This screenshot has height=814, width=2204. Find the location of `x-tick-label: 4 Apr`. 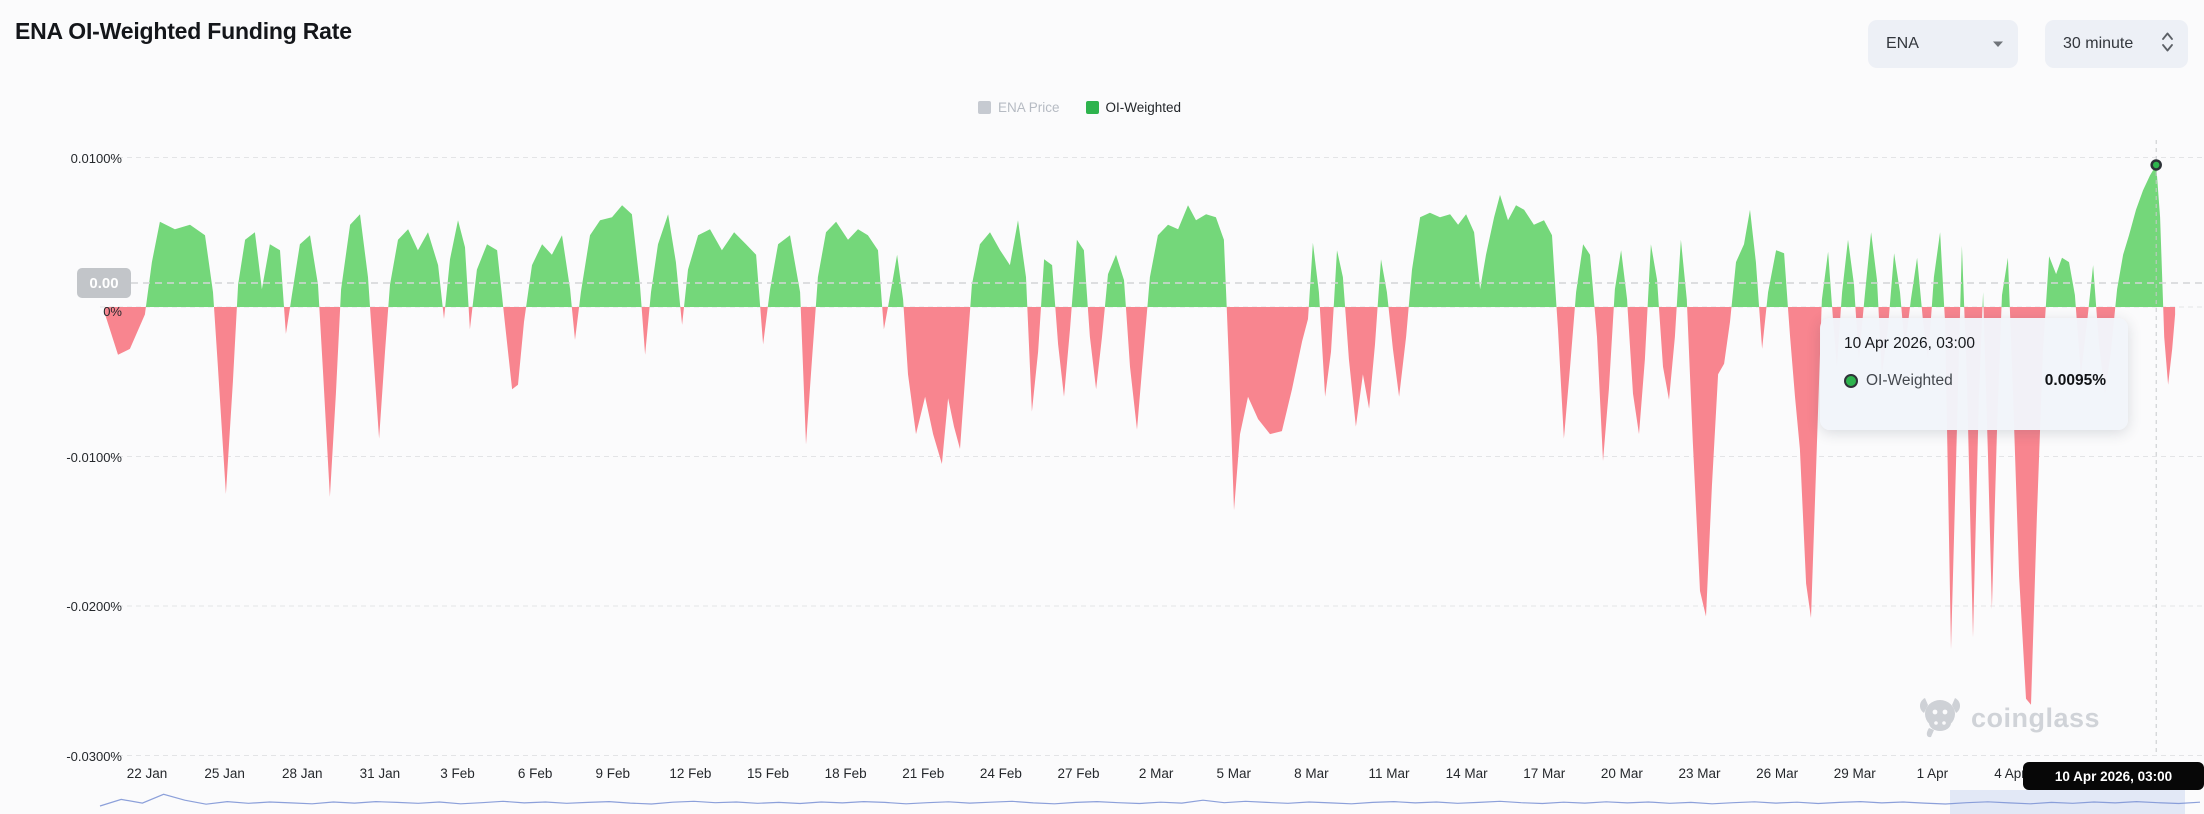

x-tick-label: 4 Apr is located at coordinates (2010, 773).